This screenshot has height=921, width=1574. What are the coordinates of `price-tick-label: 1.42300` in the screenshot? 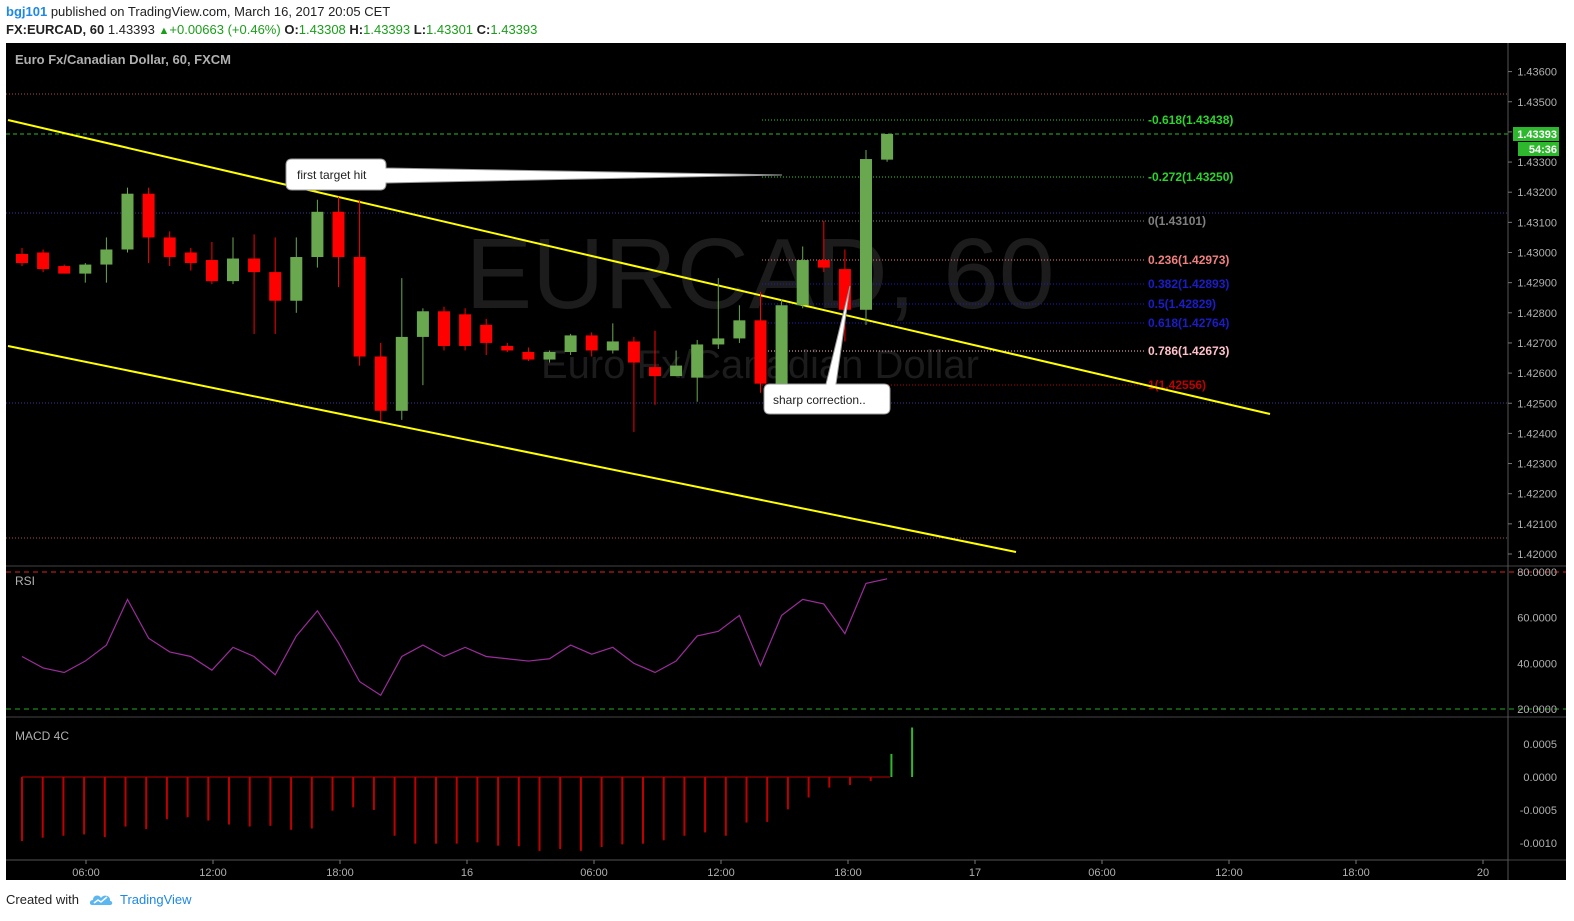 It's located at (1537, 465).